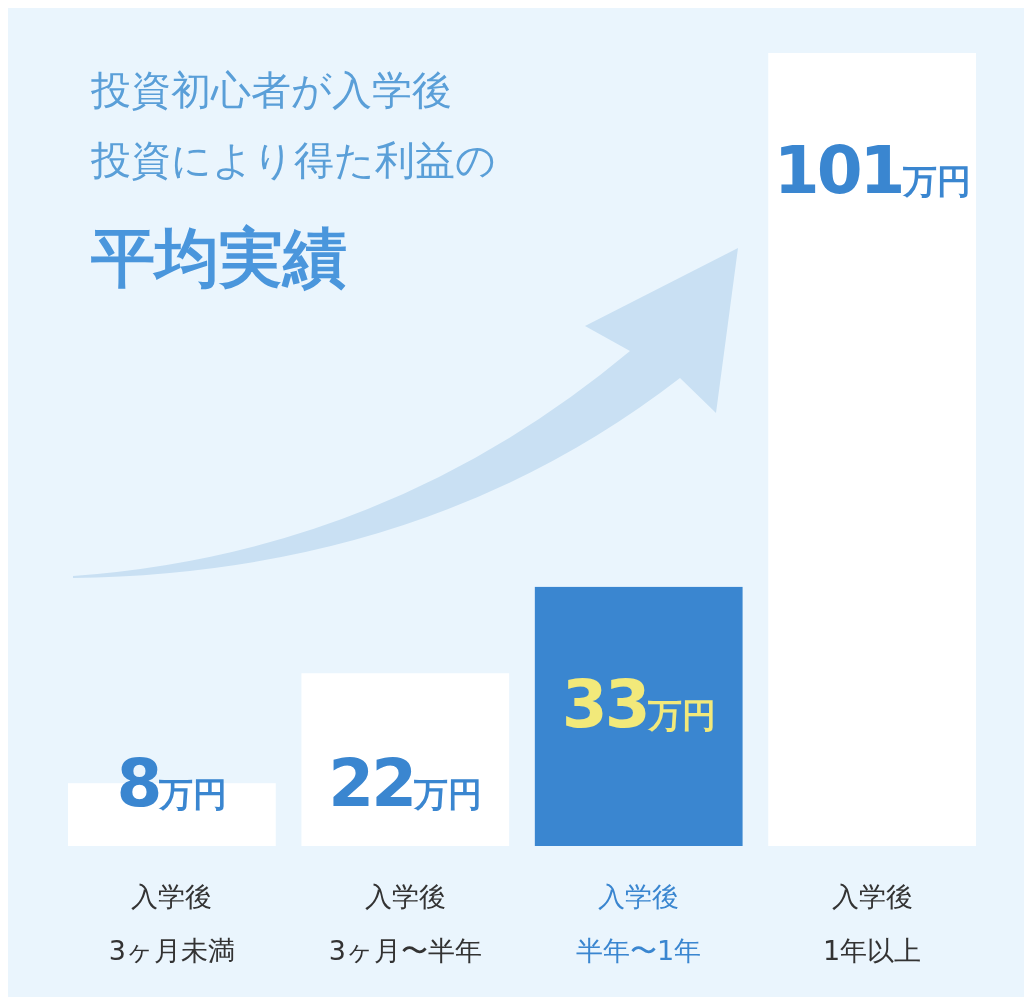 This screenshot has height=997, width=1024. What do you see at coordinates (872, 170) in the screenshot?
I see `data-label: 101万円` at bounding box center [872, 170].